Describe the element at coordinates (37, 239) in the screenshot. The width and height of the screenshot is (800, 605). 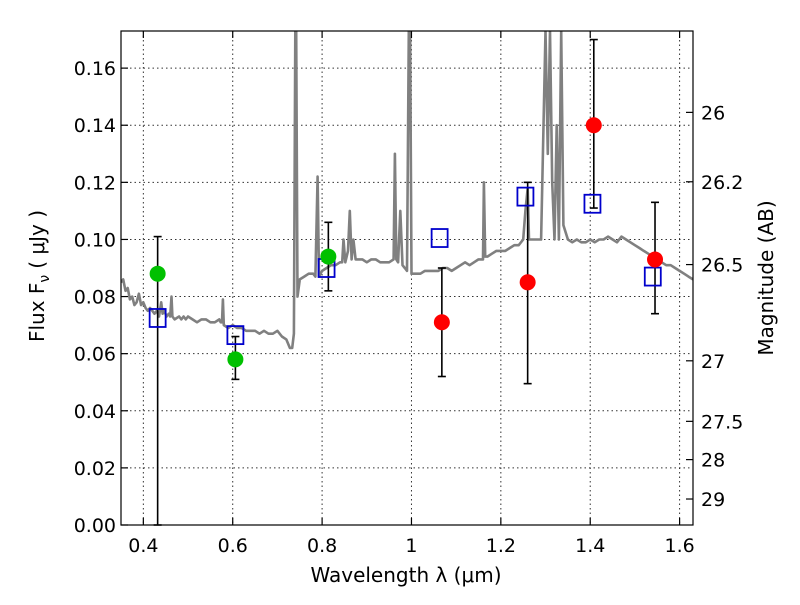
I see `y-axis-label-unit: ( μJy )` at that location.